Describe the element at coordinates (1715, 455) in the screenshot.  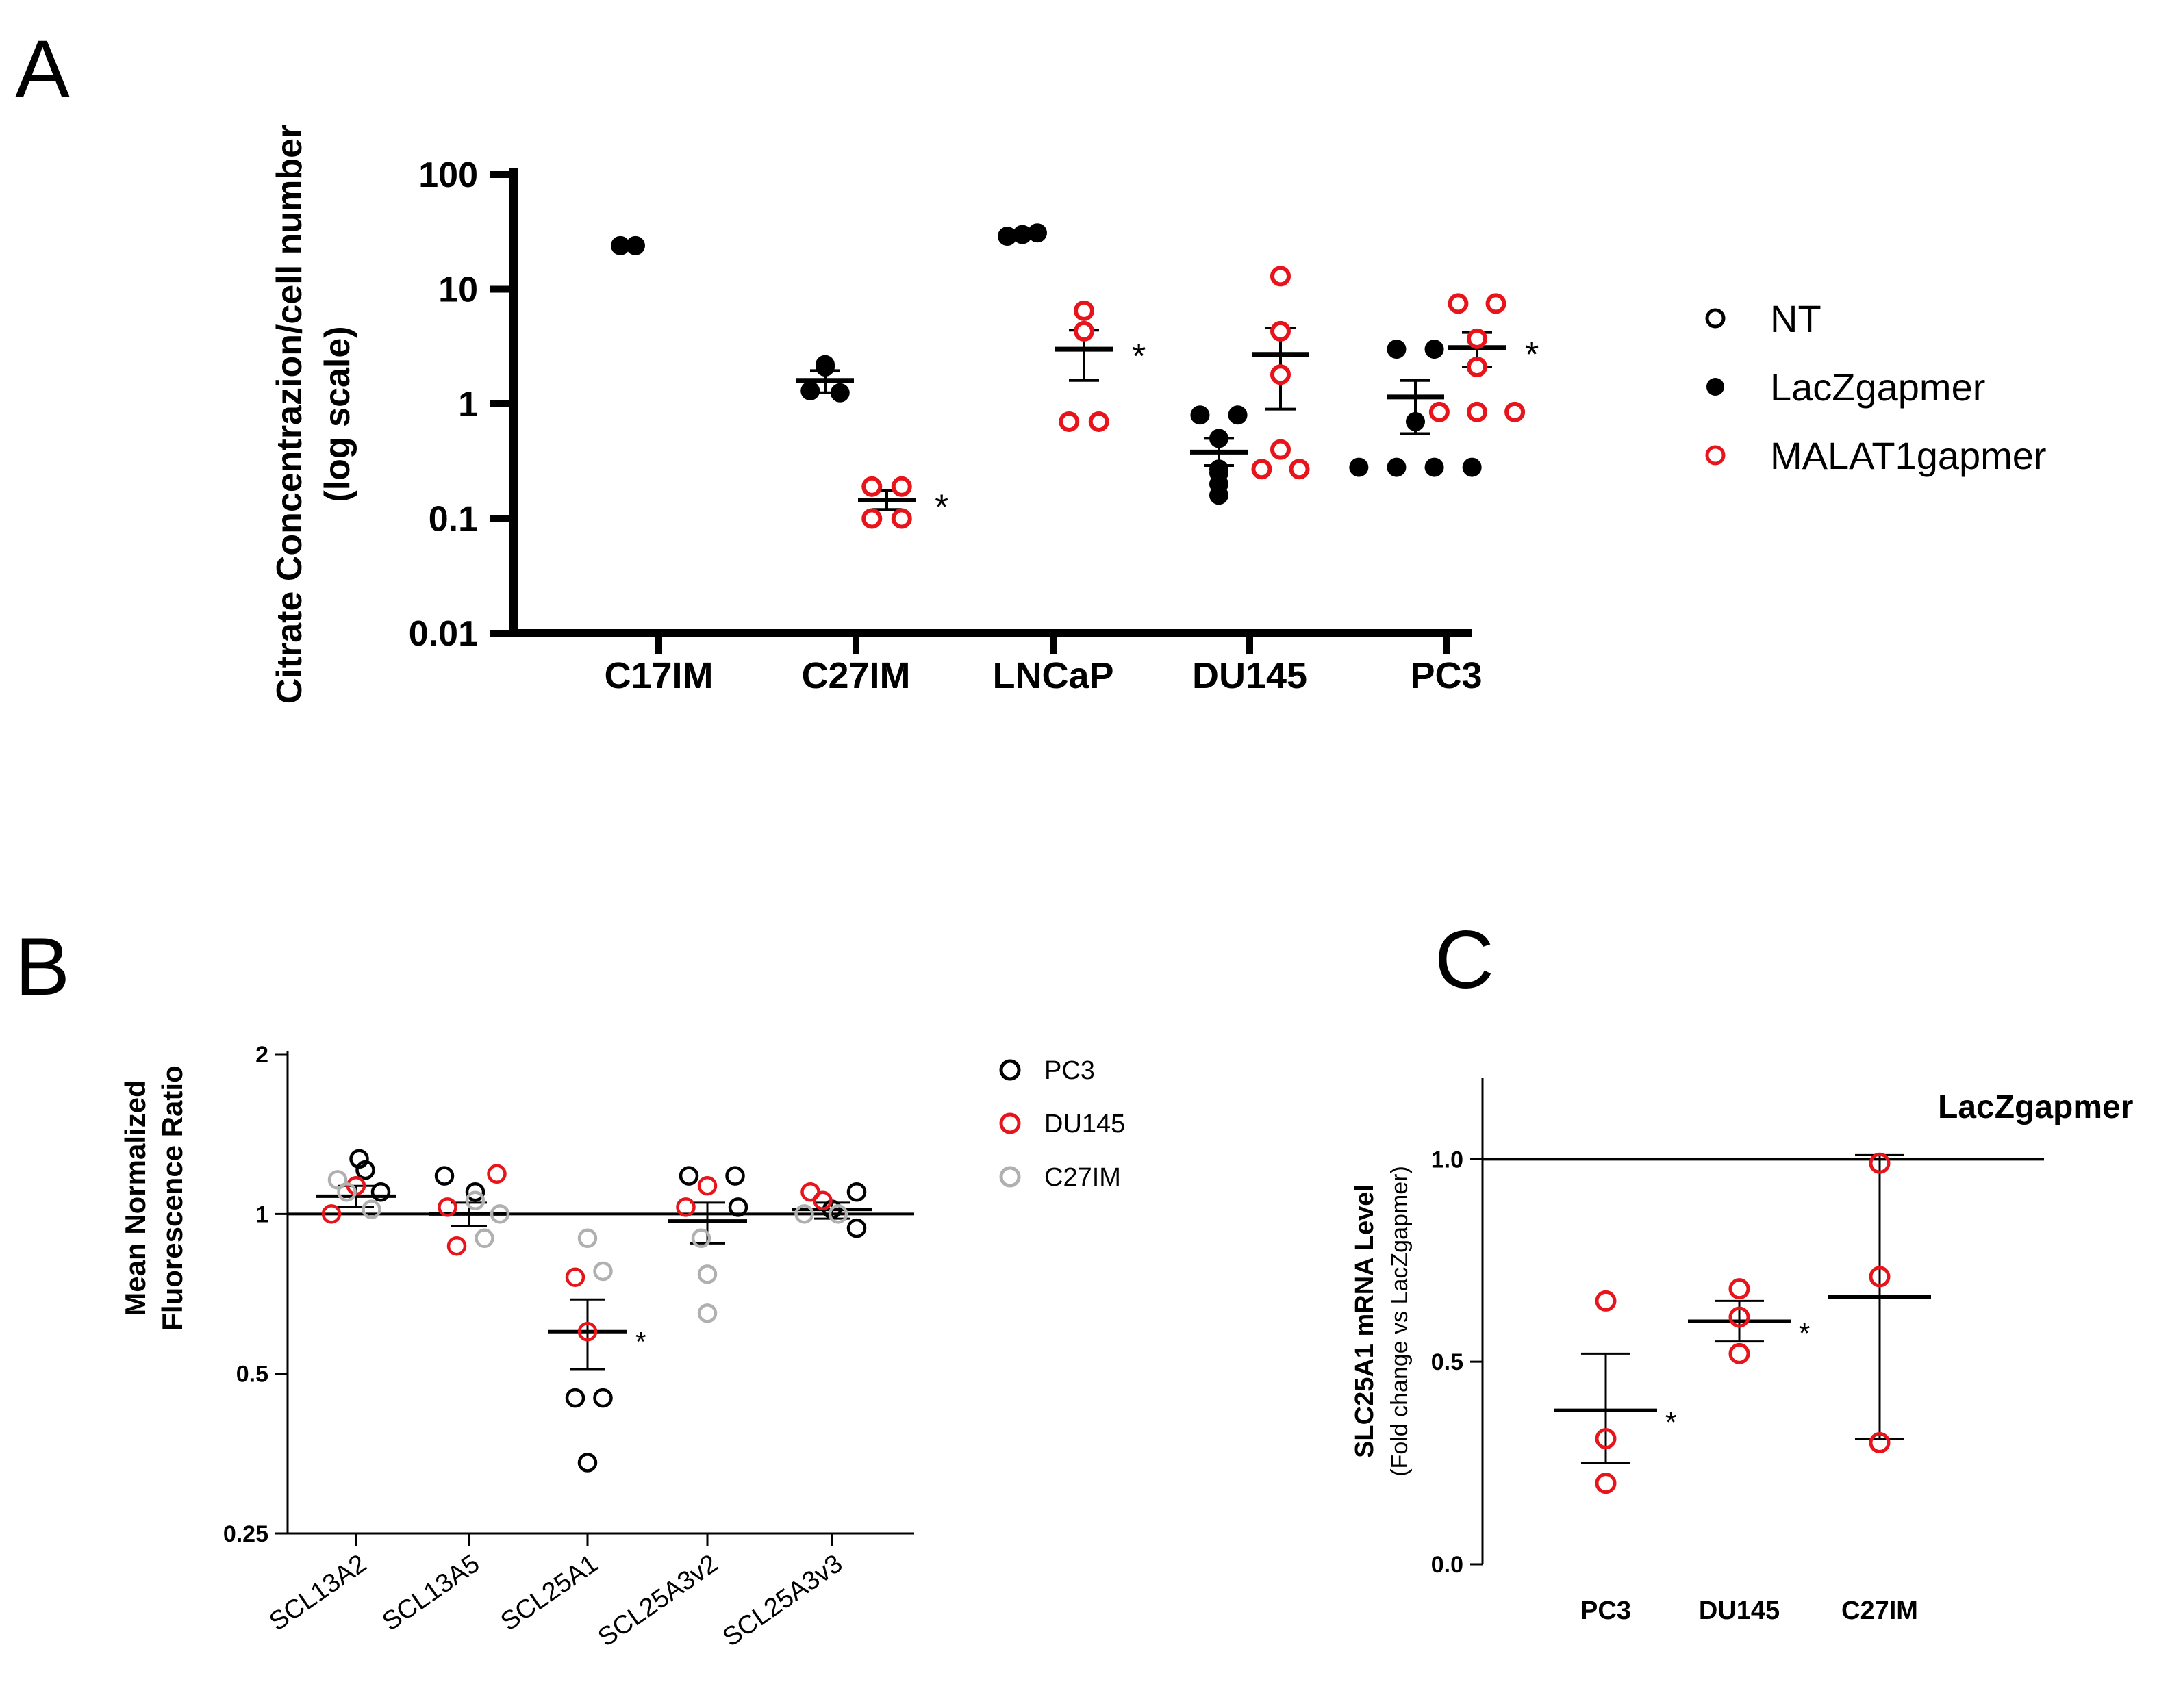
I see `panel-a-legend-marker-malat1gapmer` at that location.